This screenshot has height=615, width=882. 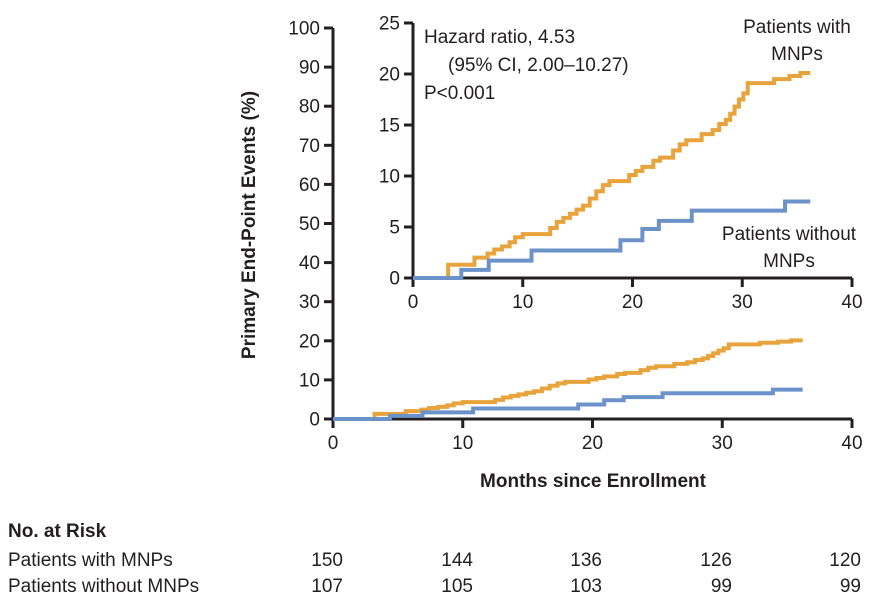 What do you see at coordinates (789, 261) in the screenshot?
I see `legend-without-line-2: MNPs` at bounding box center [789, 261].